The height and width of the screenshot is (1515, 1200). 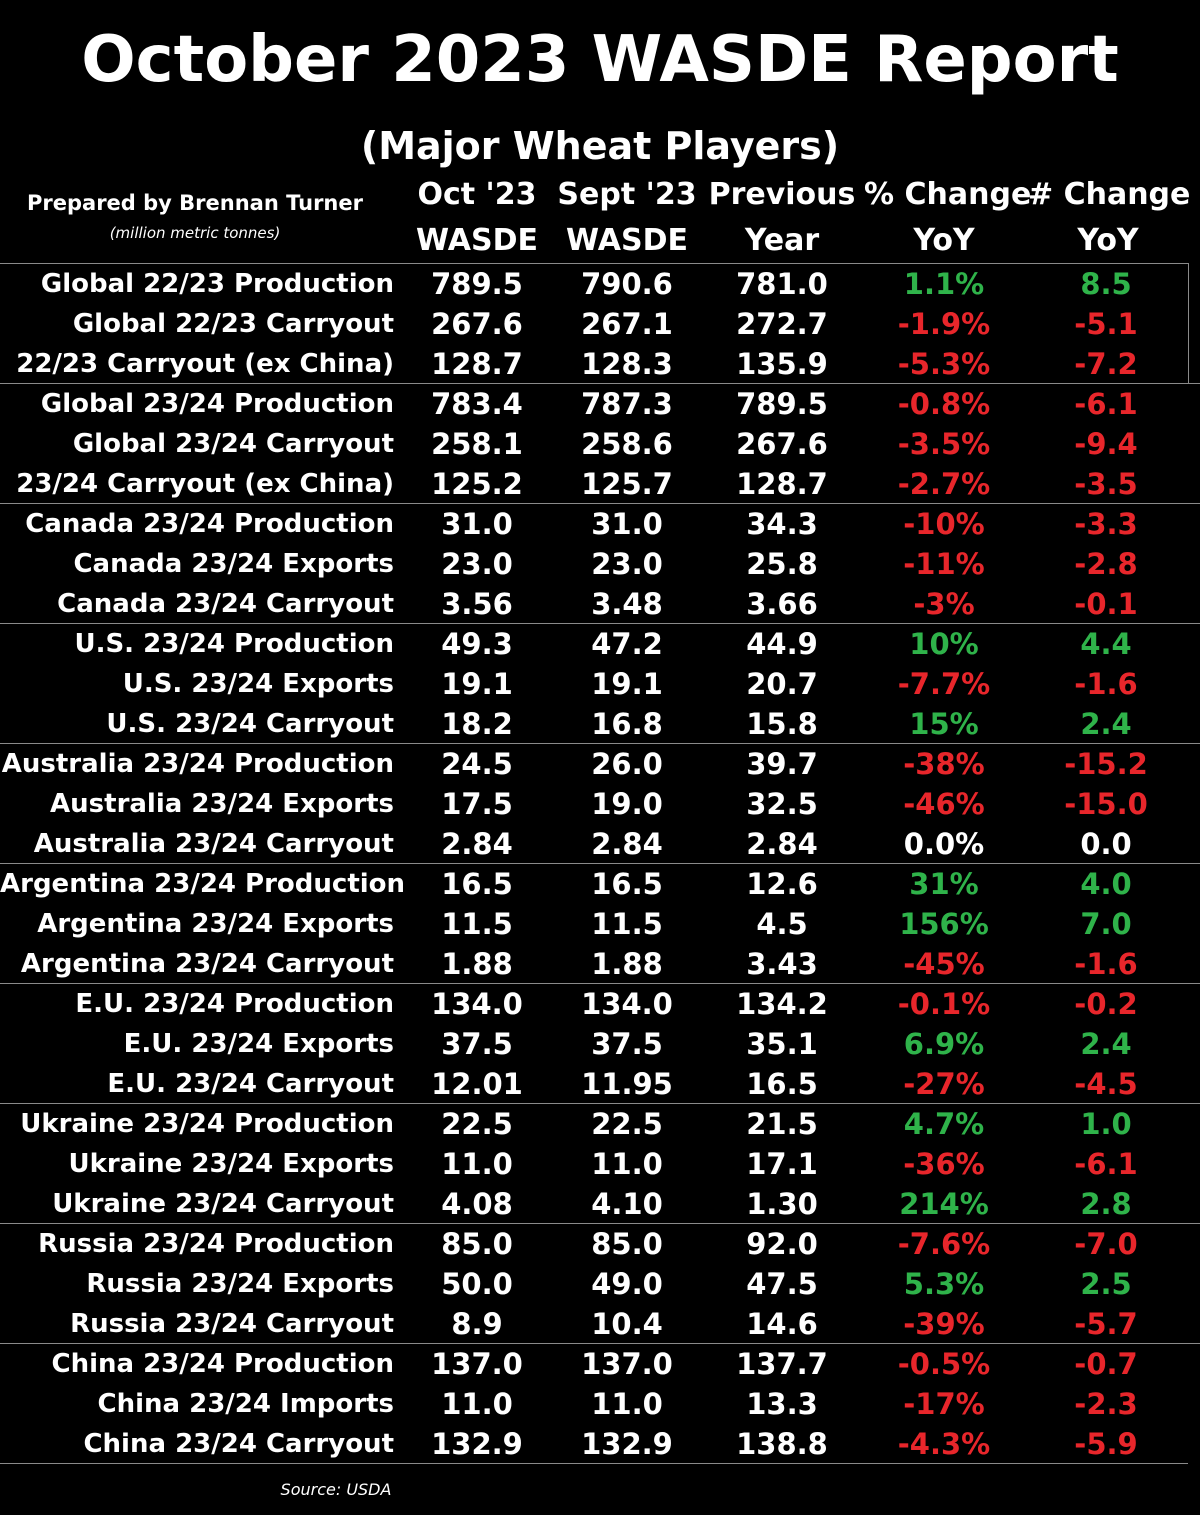 I want to click on table-row: Canada 23/24 Exports 23.0 23.0 25.8 -11% -2.8, so click(x=600, y=564).